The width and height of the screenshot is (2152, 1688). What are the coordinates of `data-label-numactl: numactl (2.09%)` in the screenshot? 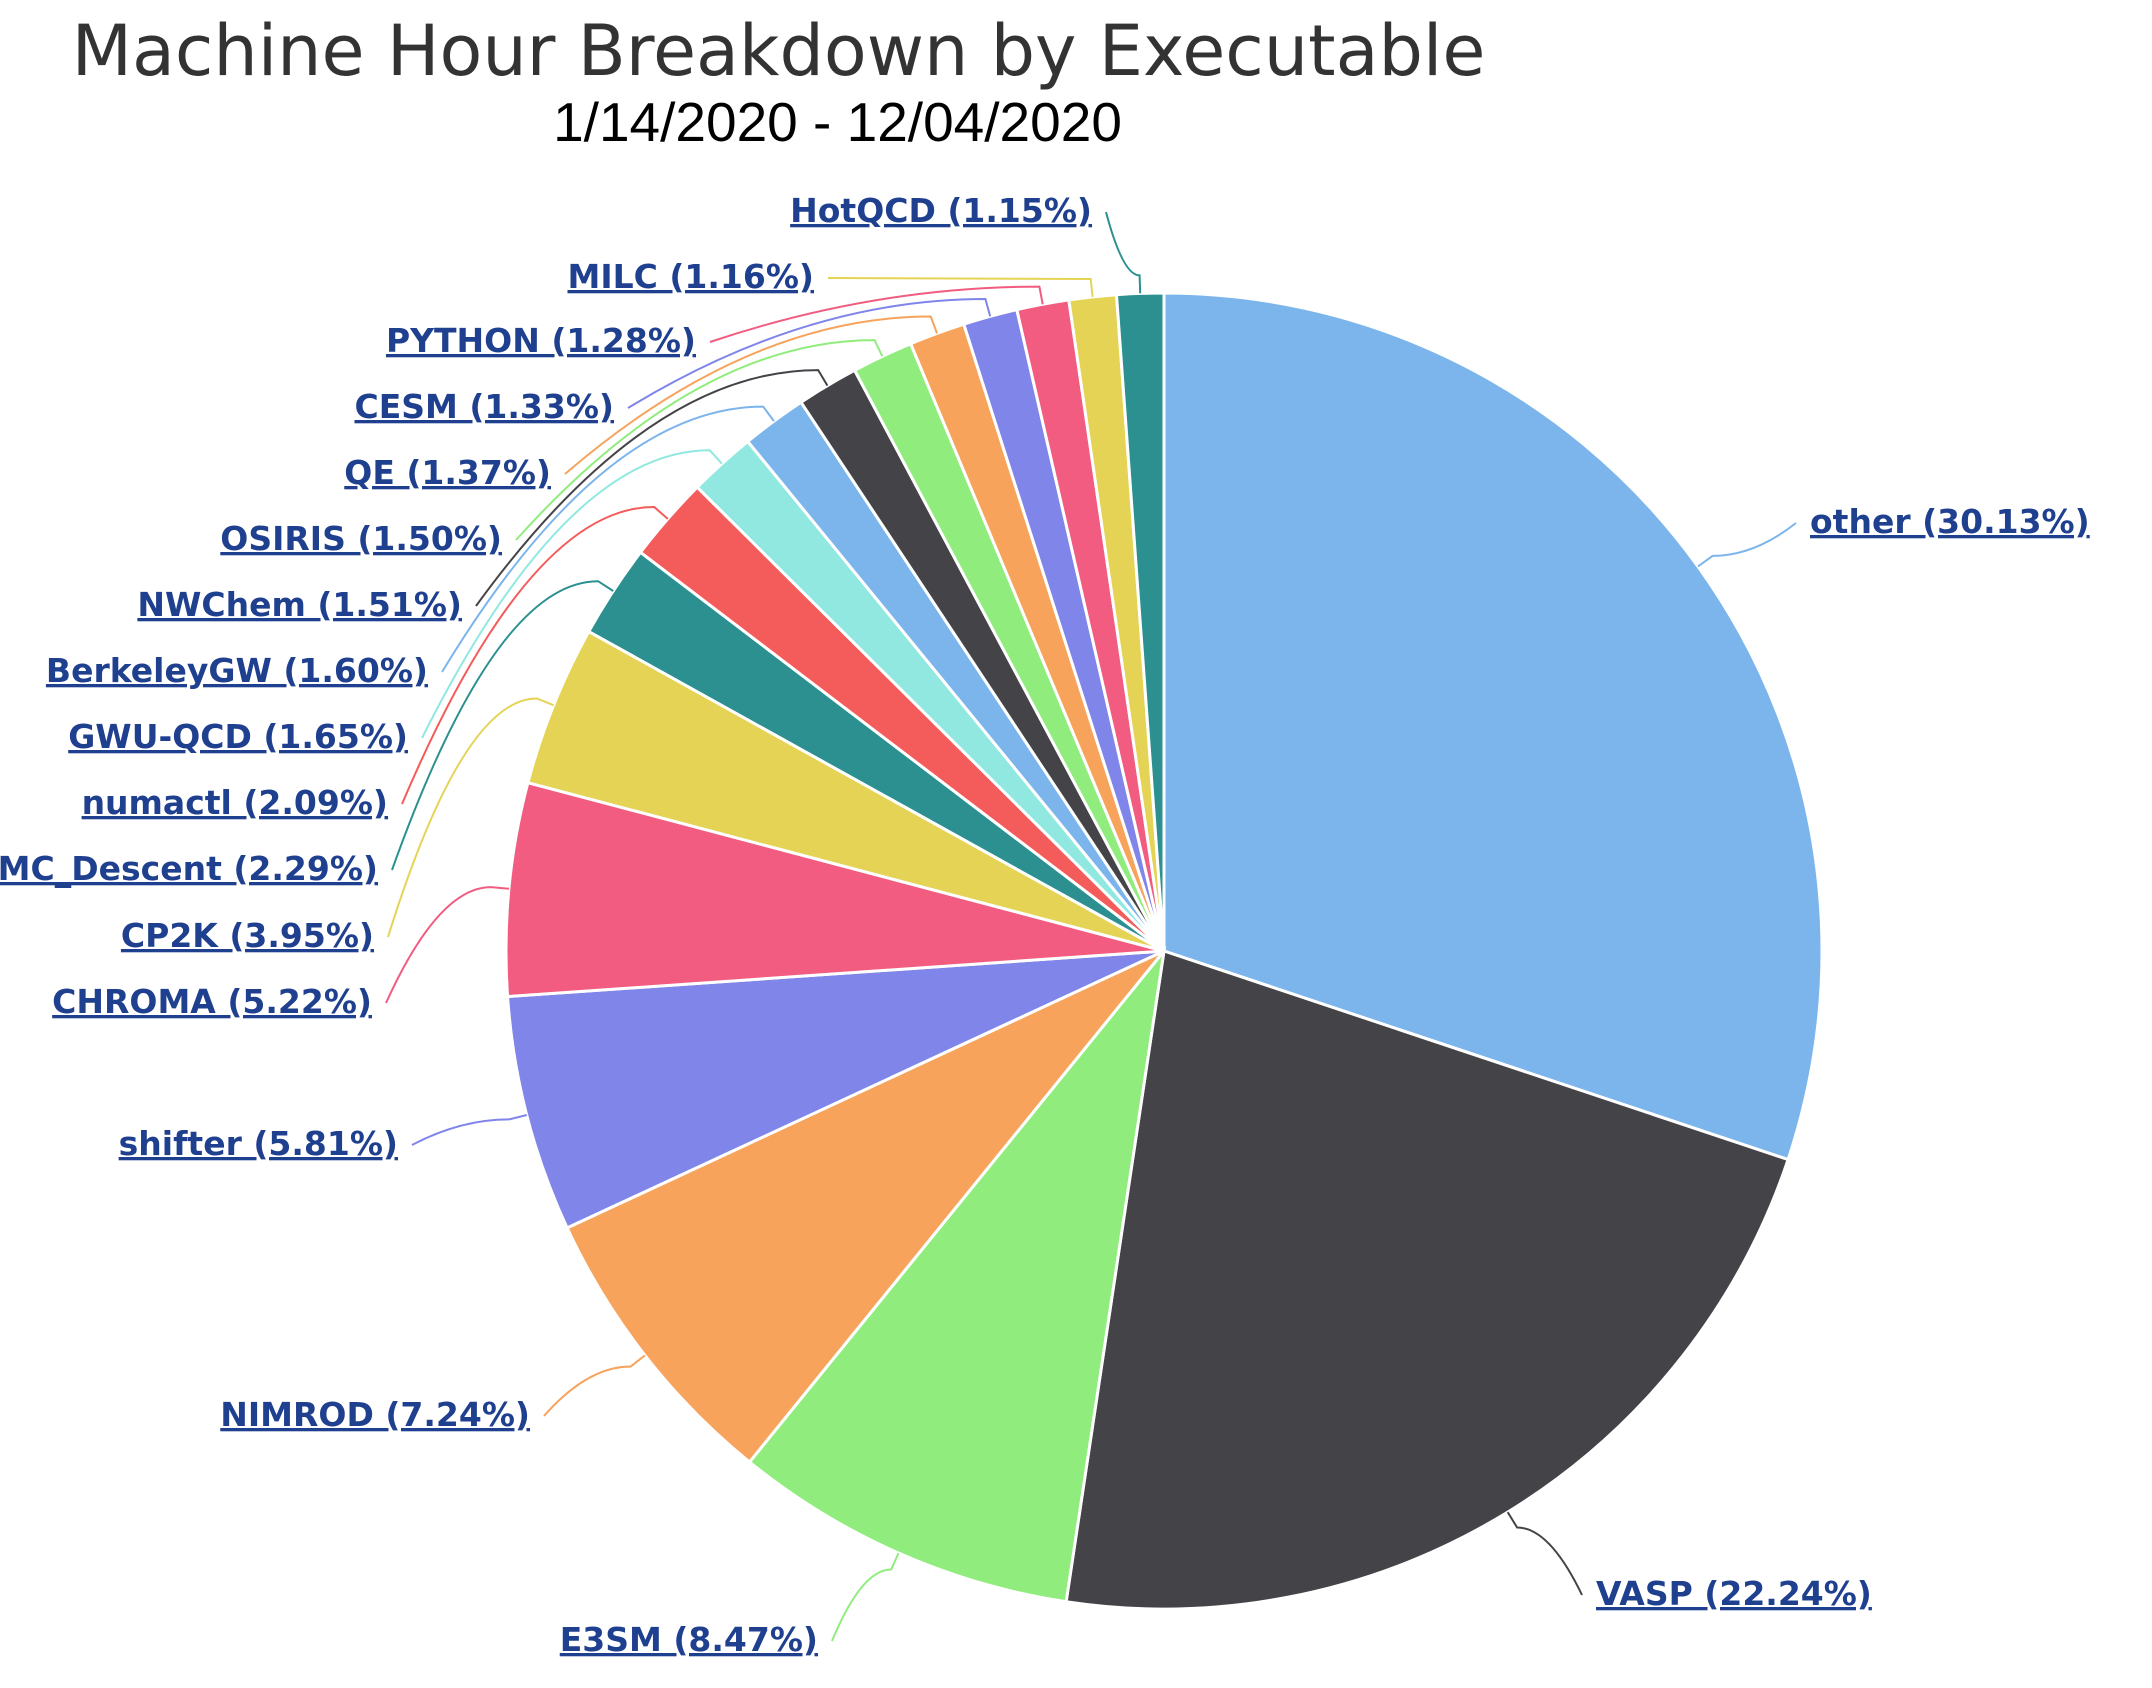 It's located at (235, 802).